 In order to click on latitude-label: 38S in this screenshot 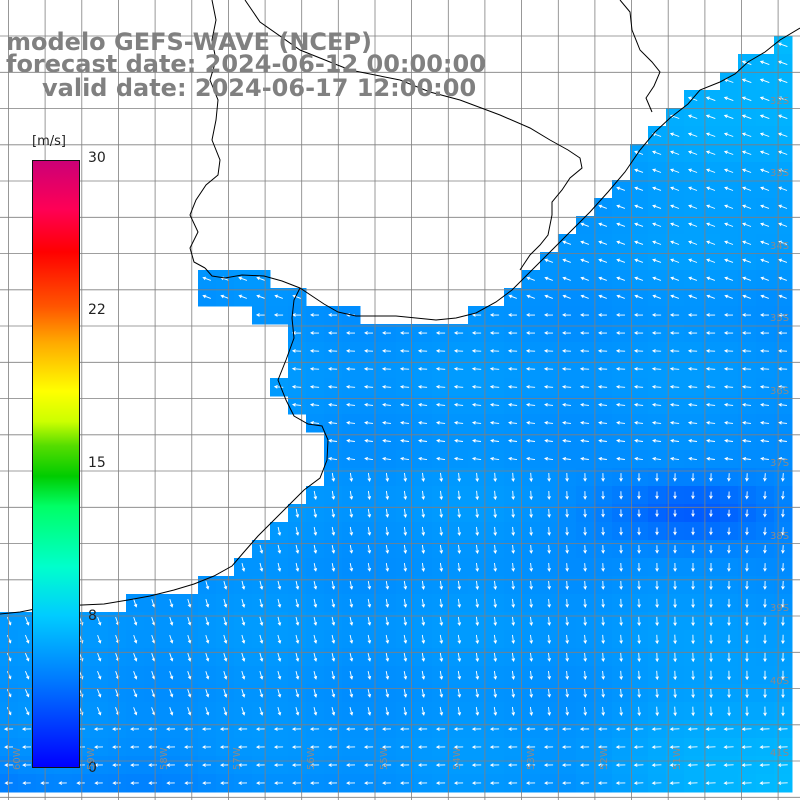, I will do `click(780, 536)`.